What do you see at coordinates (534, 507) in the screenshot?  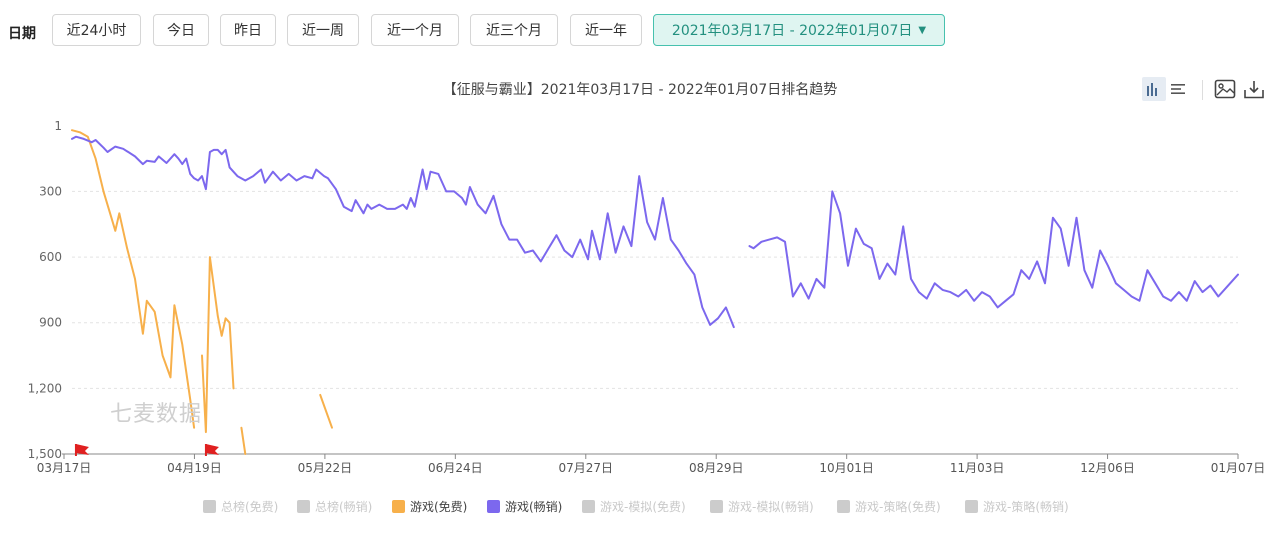 I see `legend-label: 游戏(畅销)` at bounding box center [534, 507].